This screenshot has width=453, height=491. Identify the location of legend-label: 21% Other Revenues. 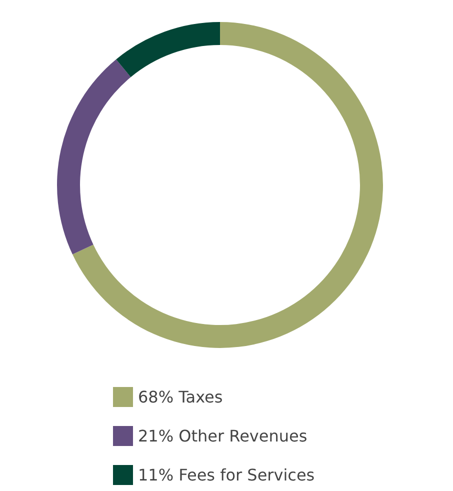
(223, 436).